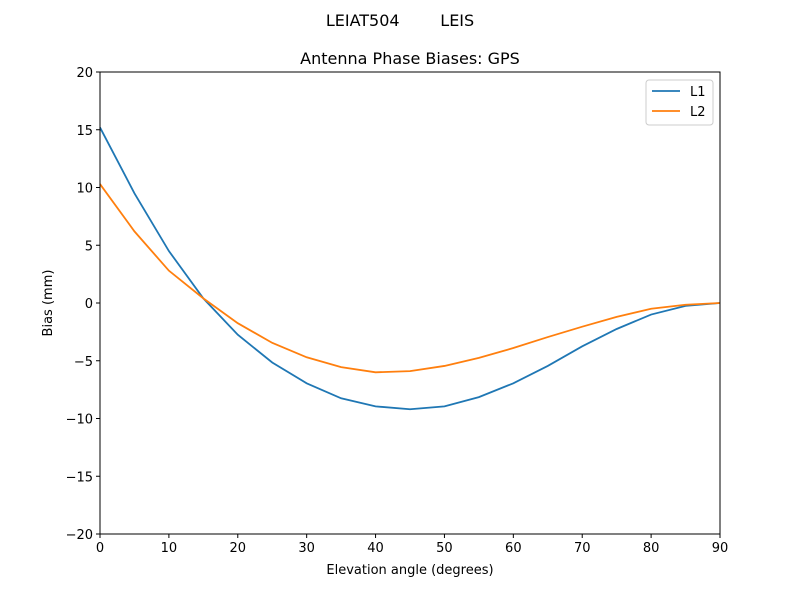 The width and height of the screenshot is (800, 604). I want to click on y-tick-label: −10, so click(79, 420).